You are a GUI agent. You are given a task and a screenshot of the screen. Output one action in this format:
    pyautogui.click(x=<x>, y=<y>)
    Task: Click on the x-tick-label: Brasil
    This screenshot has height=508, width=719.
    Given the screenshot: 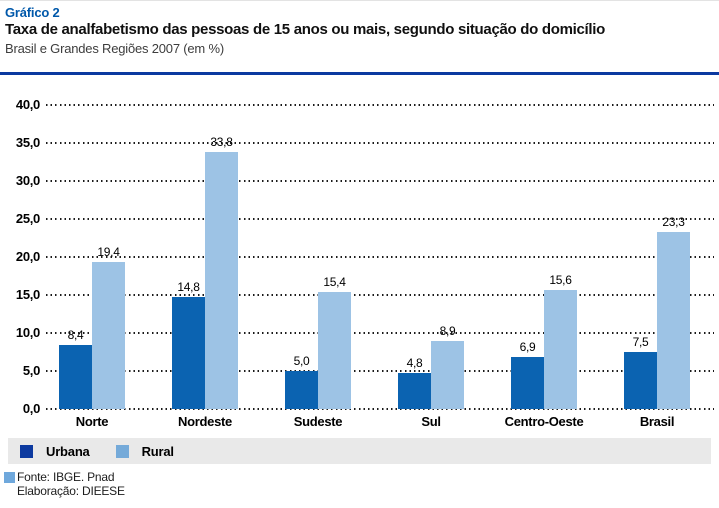 What is the action you would take?
    pyautogui.click(x=657, y=421)
    